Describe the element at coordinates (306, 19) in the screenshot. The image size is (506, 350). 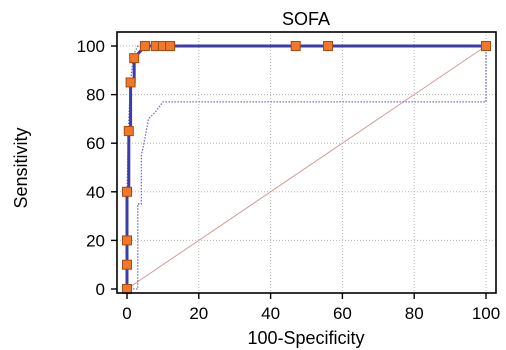
I see `chart-title: SOFA` at that location.